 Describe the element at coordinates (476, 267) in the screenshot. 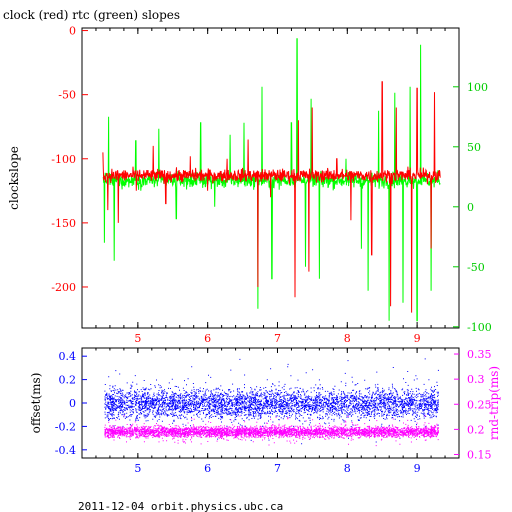

I see `y2-tick-label: -50` at that location.